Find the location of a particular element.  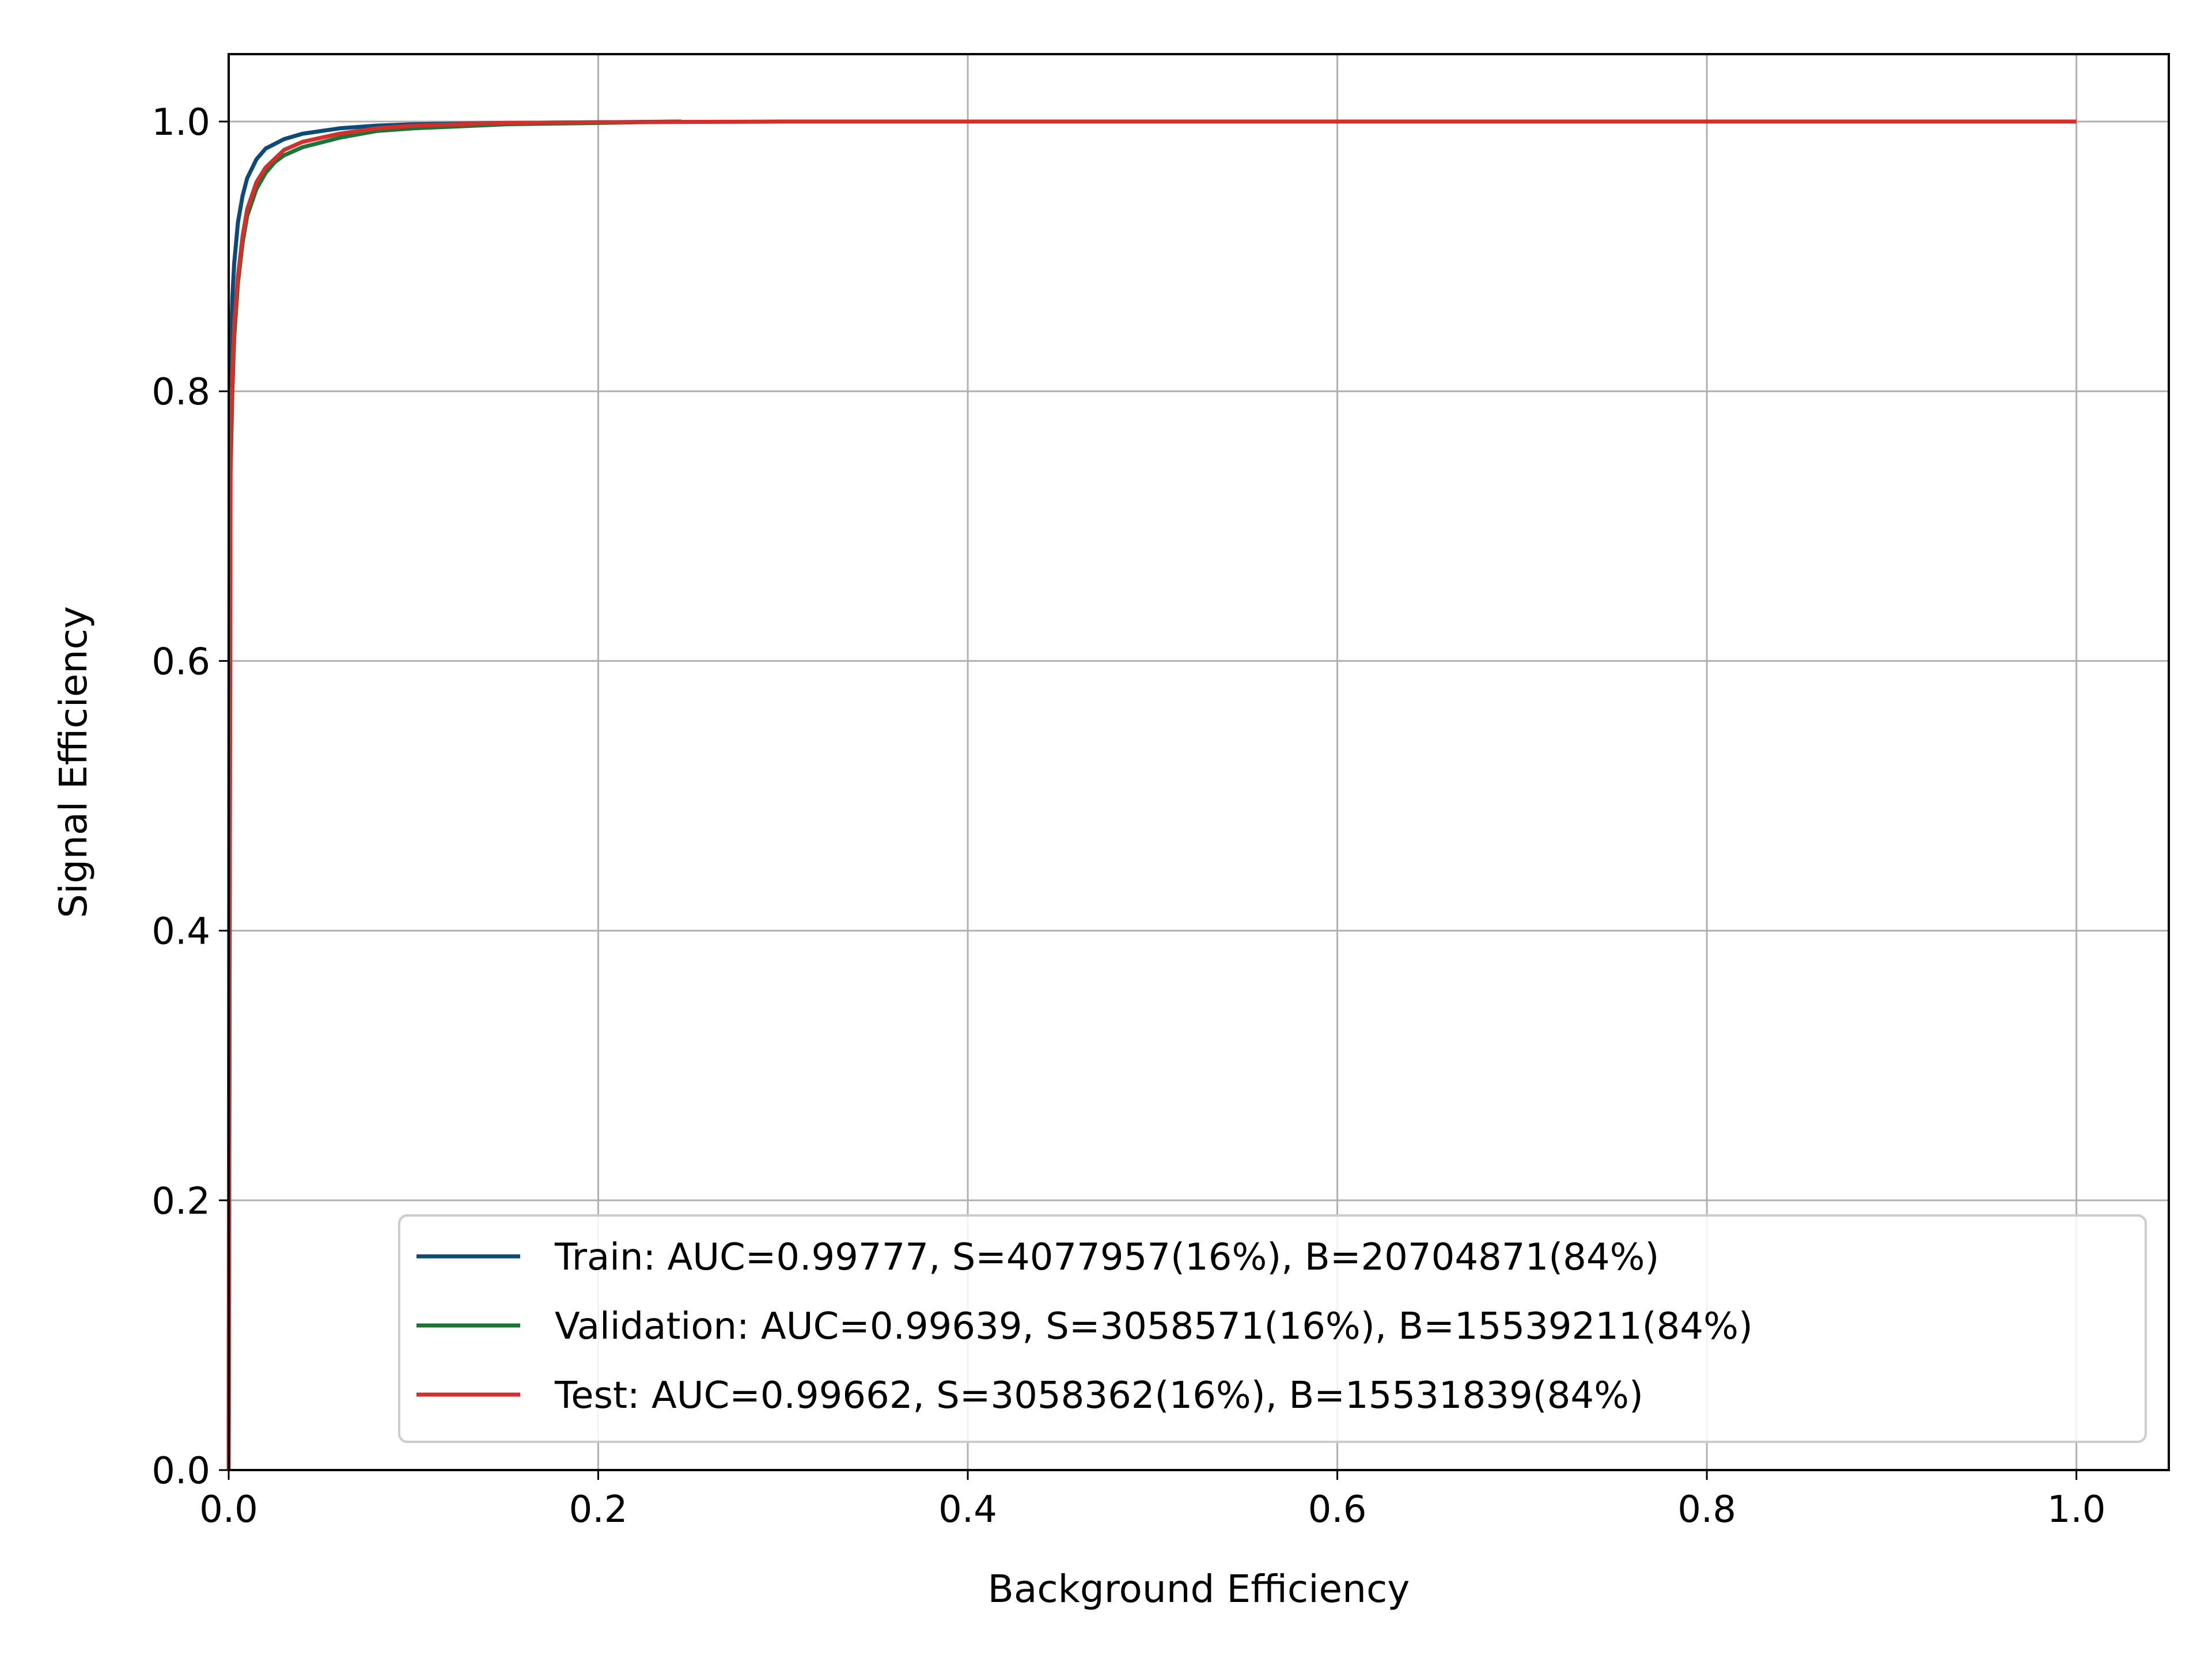

y-axis-label: Signal Efficiency is located at coordinates (73, 762).